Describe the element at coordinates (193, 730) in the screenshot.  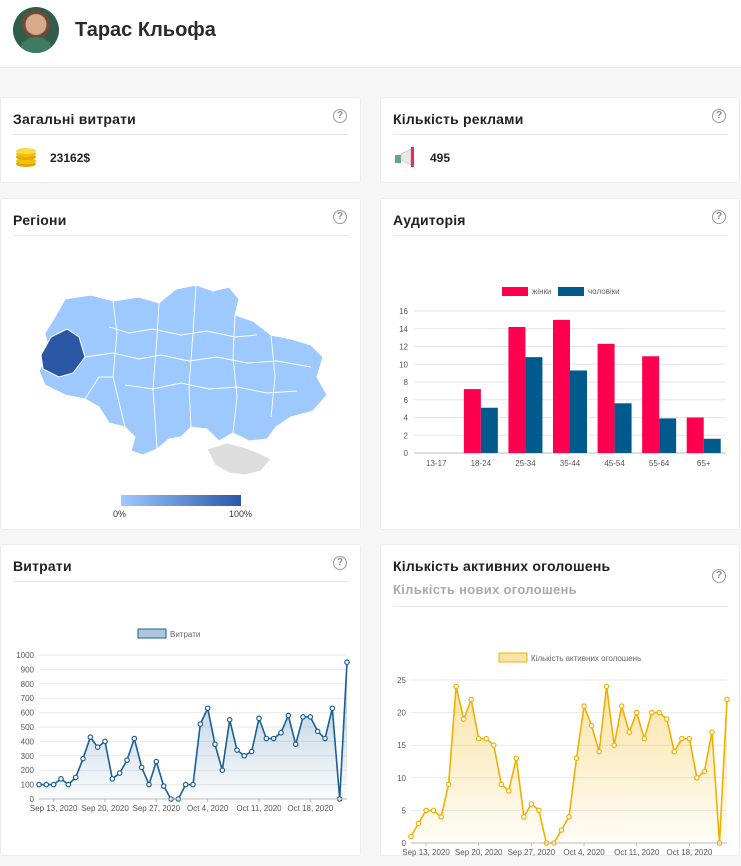
I see `area-fill` at that location.